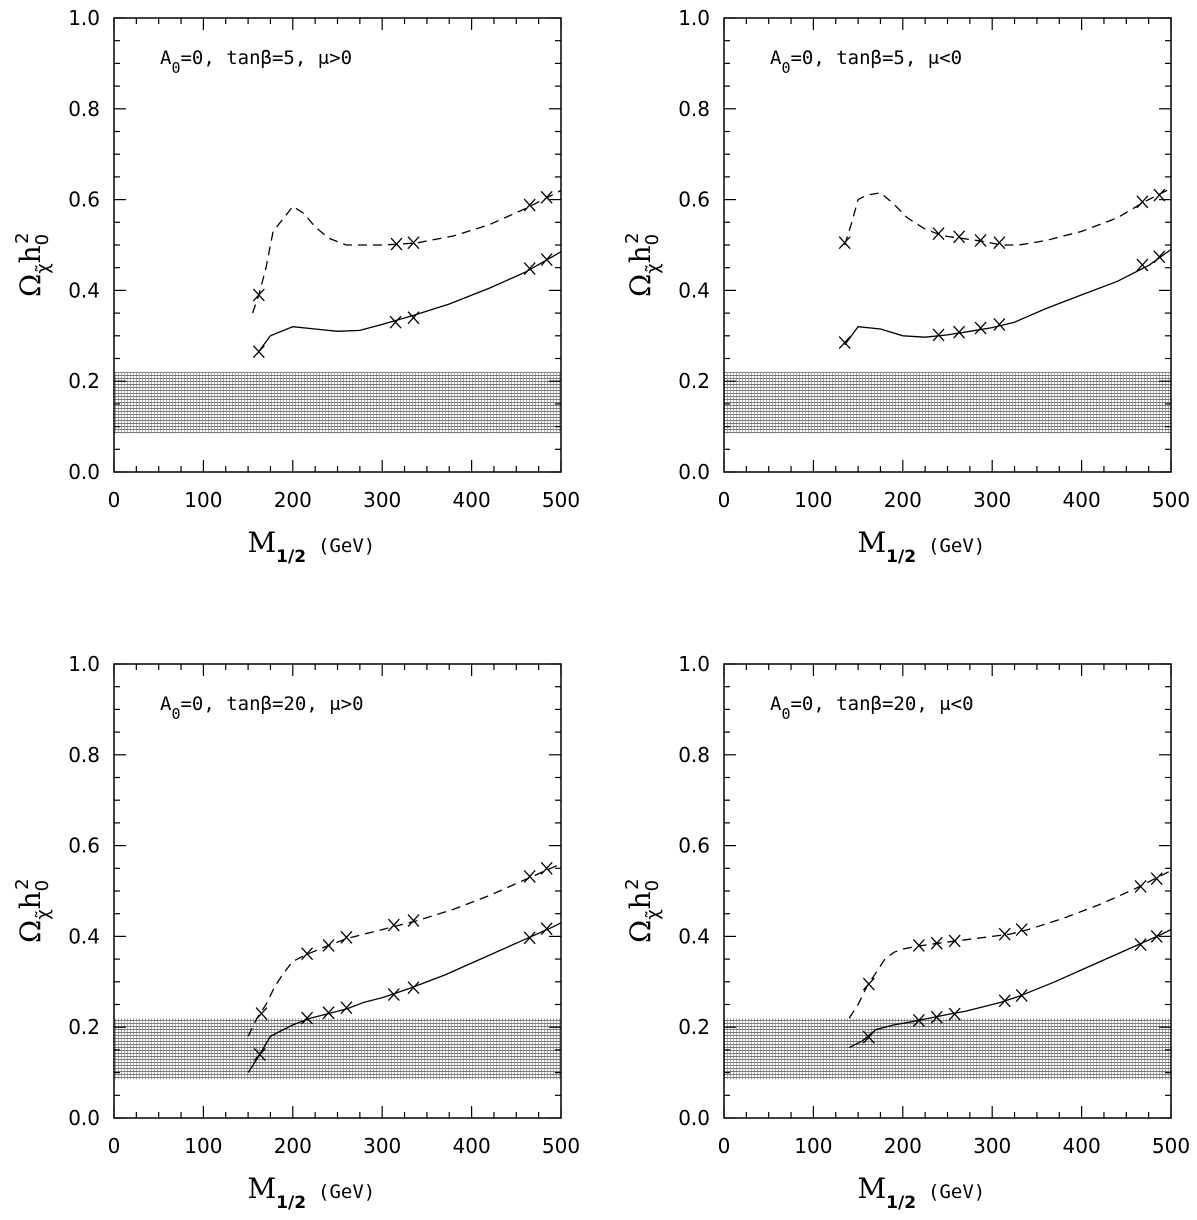 The height and width of the screenshot is (1220, 1197). Describe the element at coordinates (262, 708) in the screenshot. I see `panel-annotation: A0=0, tanβ=20, μ>0` at that location.